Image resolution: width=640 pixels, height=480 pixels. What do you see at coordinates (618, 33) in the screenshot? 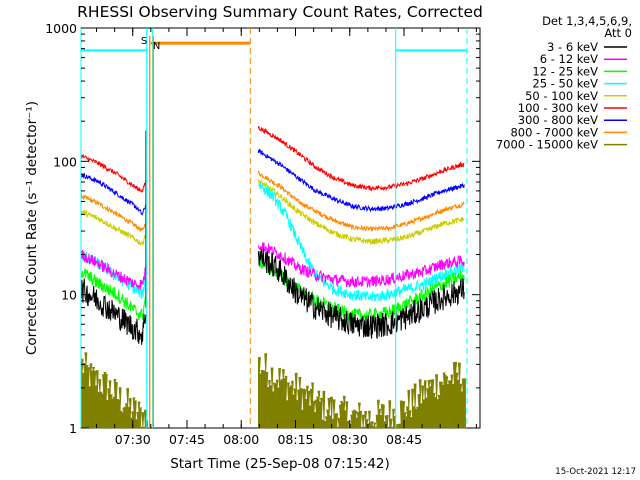
I see `legend-header-line-2: Att 0` at bounding box center [618, 33].